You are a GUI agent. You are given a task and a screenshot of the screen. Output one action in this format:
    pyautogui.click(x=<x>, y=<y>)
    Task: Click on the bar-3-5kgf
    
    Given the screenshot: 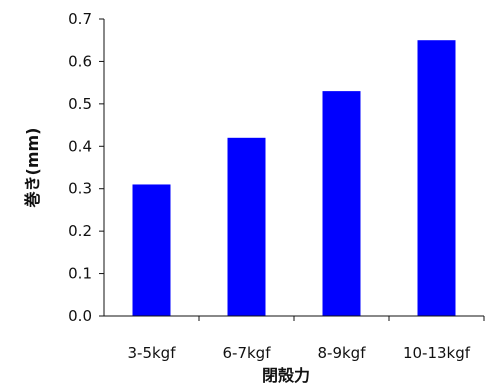 What is the action you would take?
    pyautogui.click(x=151, y=250)
    